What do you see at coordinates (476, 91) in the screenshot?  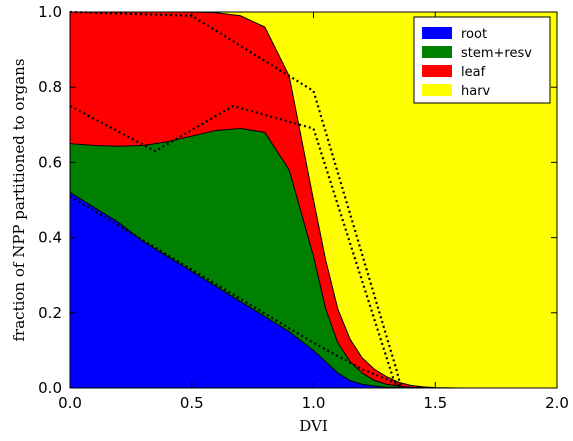 I see `legend-label: harv` at bounding box center [476, 91].